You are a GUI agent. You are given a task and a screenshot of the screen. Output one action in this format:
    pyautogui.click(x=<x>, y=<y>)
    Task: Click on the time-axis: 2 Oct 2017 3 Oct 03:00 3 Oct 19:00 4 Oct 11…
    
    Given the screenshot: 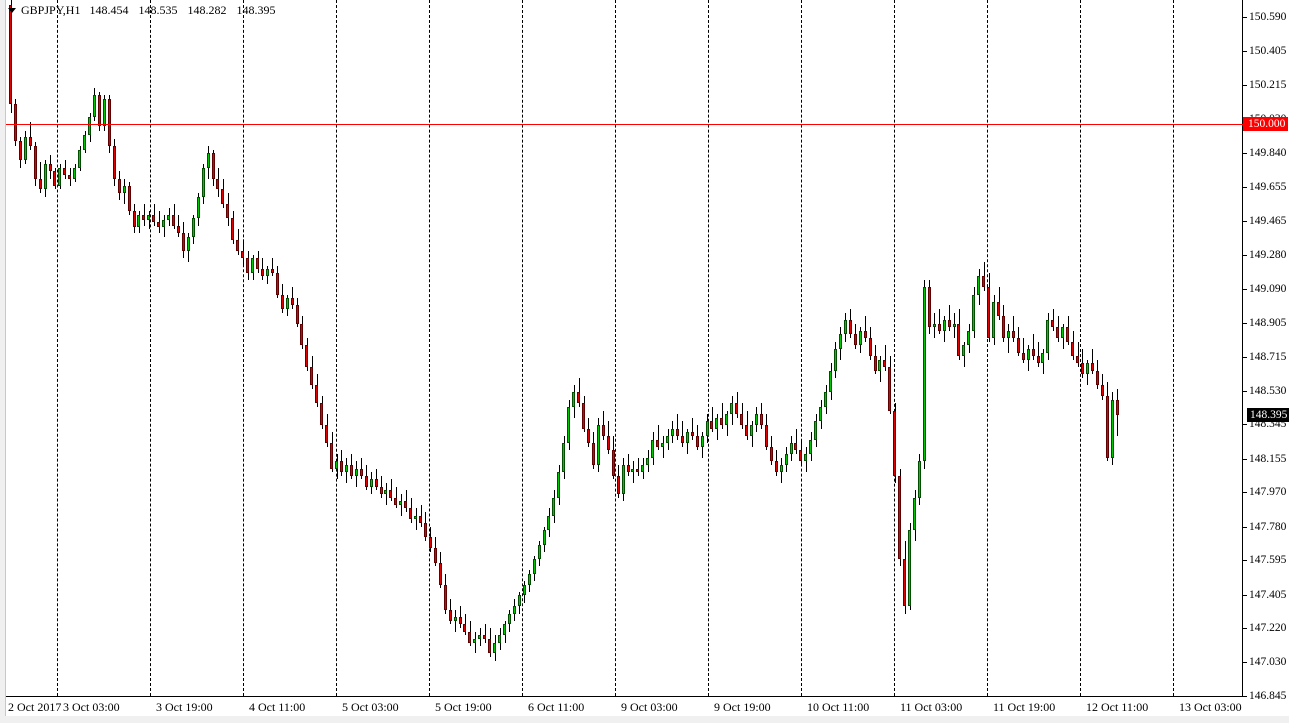 What is the action you would take?
    pyautogui.click(x=624, y=710)
    